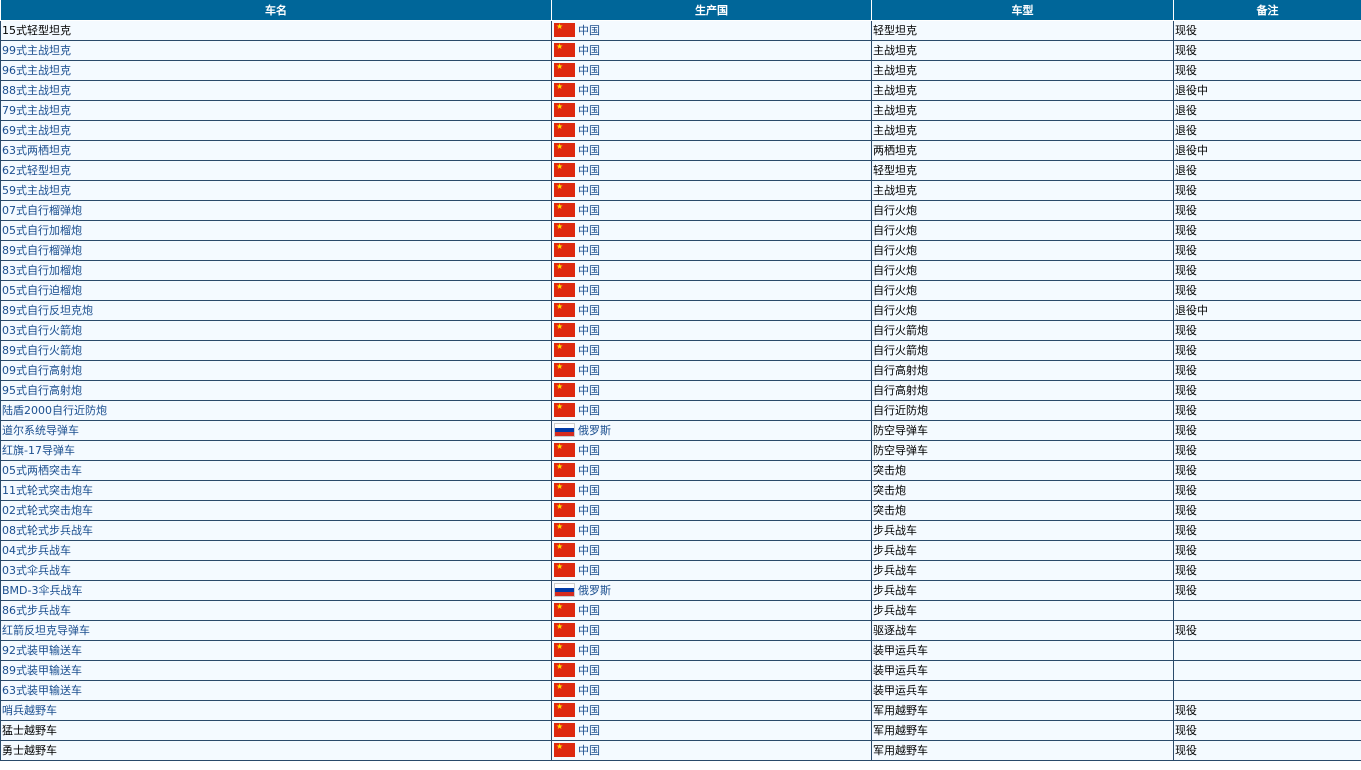 Image resolution: width=1361 pixels, height=770 pixels. I want to click on vehicle-name-link: 03式自行火箭炮, so click(42, 330).